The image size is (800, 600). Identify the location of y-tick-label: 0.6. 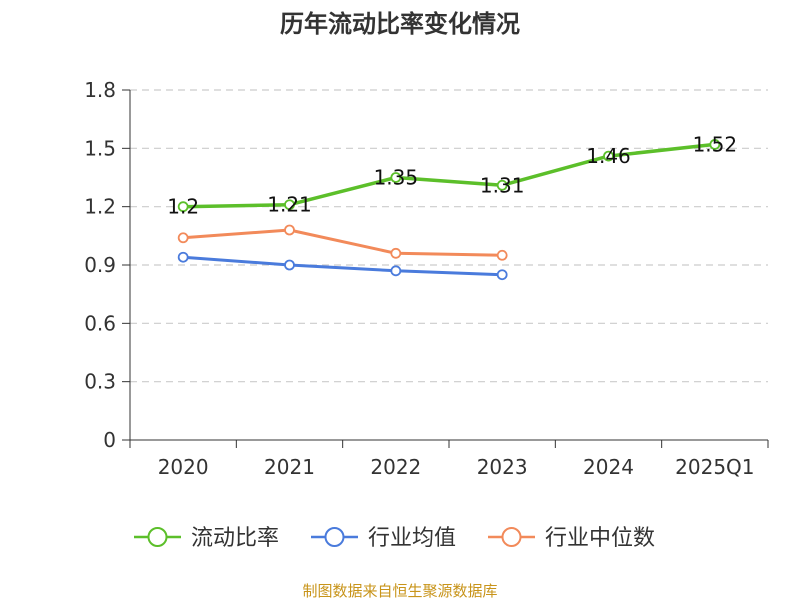
(100, 323).